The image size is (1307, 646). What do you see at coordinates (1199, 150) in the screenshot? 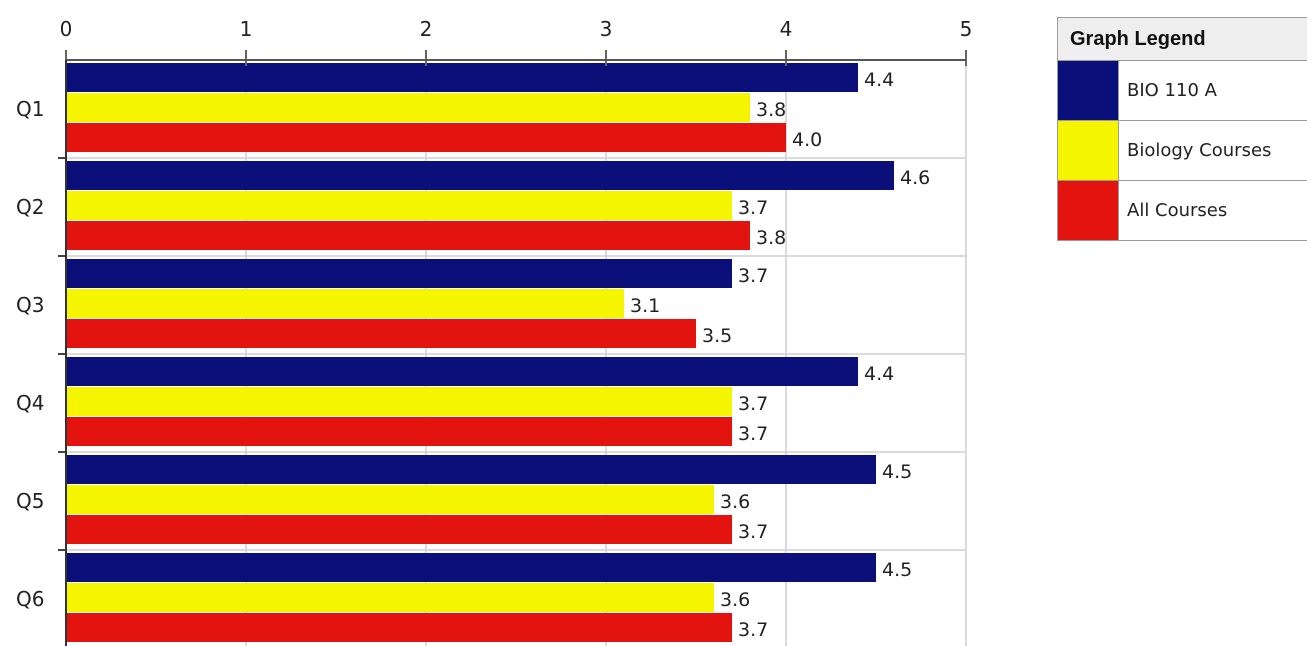
I see `legend-label: Biology Courses` at bounding box center [1199, 150].